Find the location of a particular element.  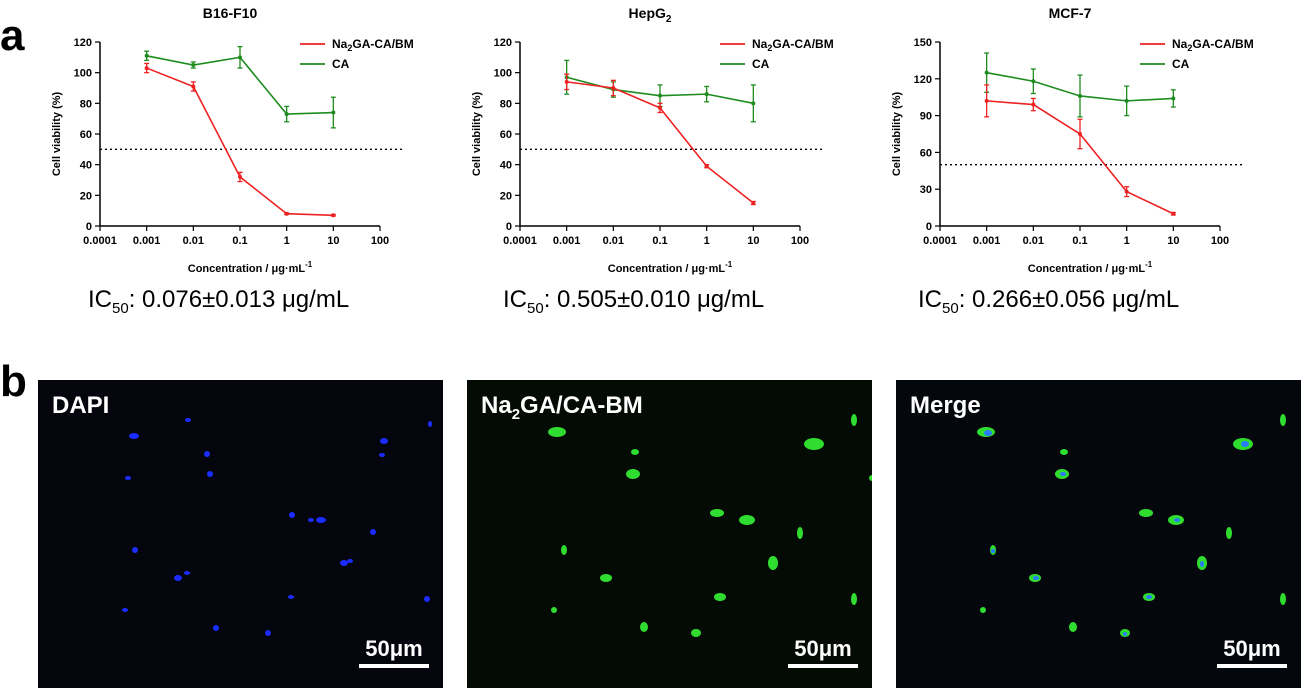

y-tick-label: 20 is located at coordinates (506, 196).